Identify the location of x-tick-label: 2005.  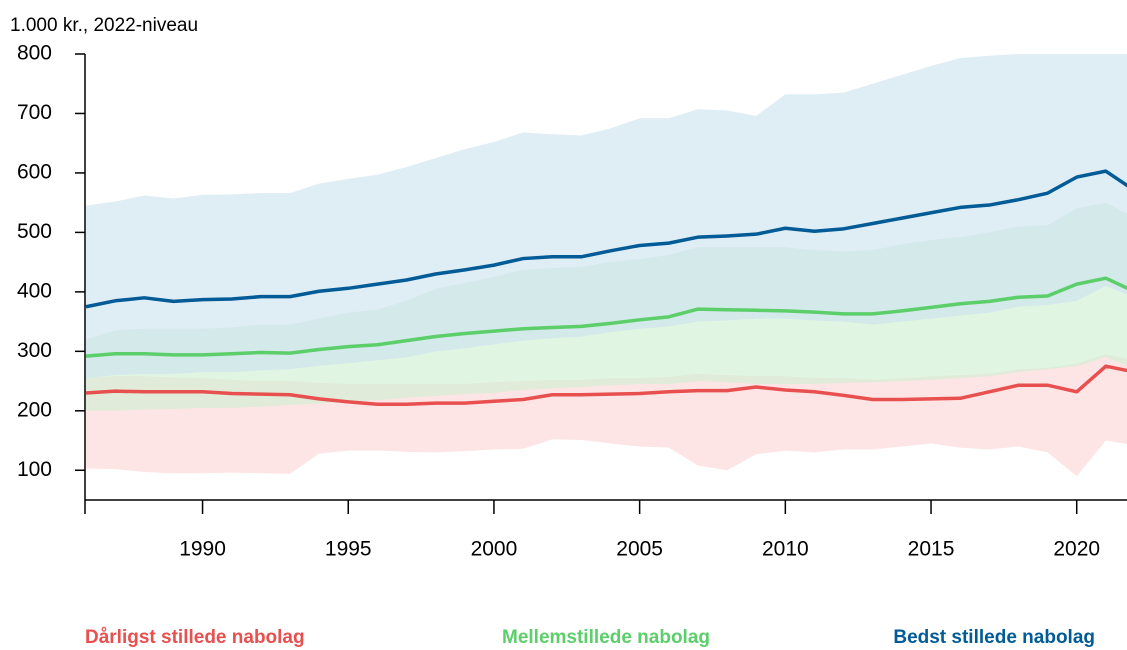
(639, 549).